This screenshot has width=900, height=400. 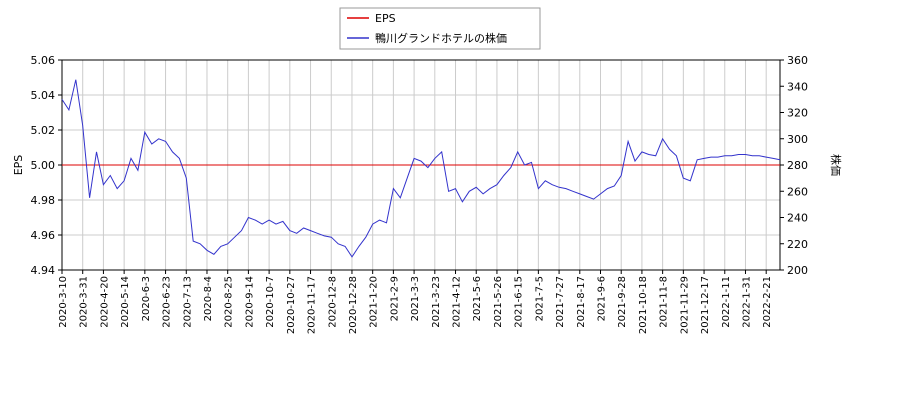 I want to click on y2-tick-label: 260, so click(x=797, y=191).